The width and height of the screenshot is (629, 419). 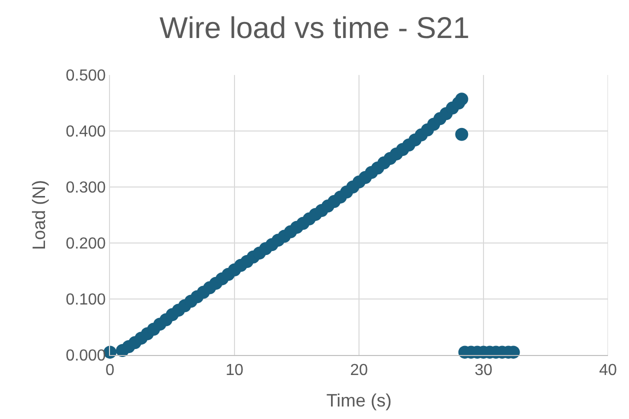 What do you see at coordinates (314, 28) in the screenshot?
I see `chart-title: Wire load vs time - S21` at bounding box center [314, 28].